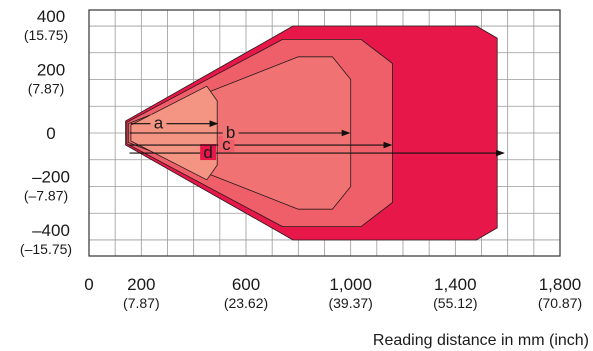 The image size is (593, 351). What do you see at coordinates (481, 340) in the screenshot?
I see `x-axis-title: Reading distance in mm (inch)` at bounding box center [481, 340].